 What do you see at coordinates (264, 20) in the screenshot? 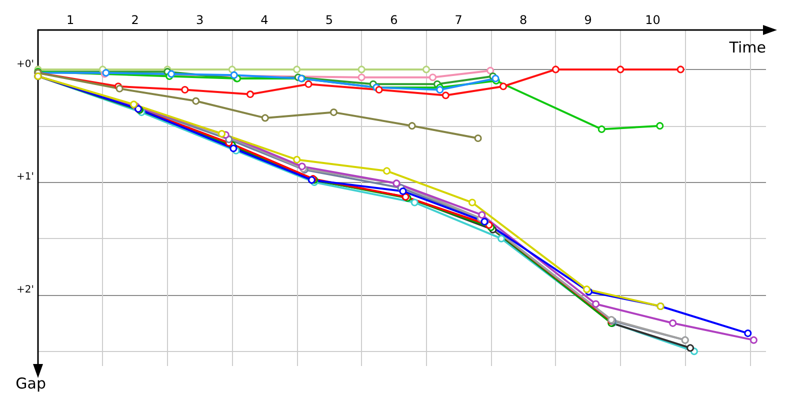
I see `x-tick-label: 4` at bounding box center [264, 20].